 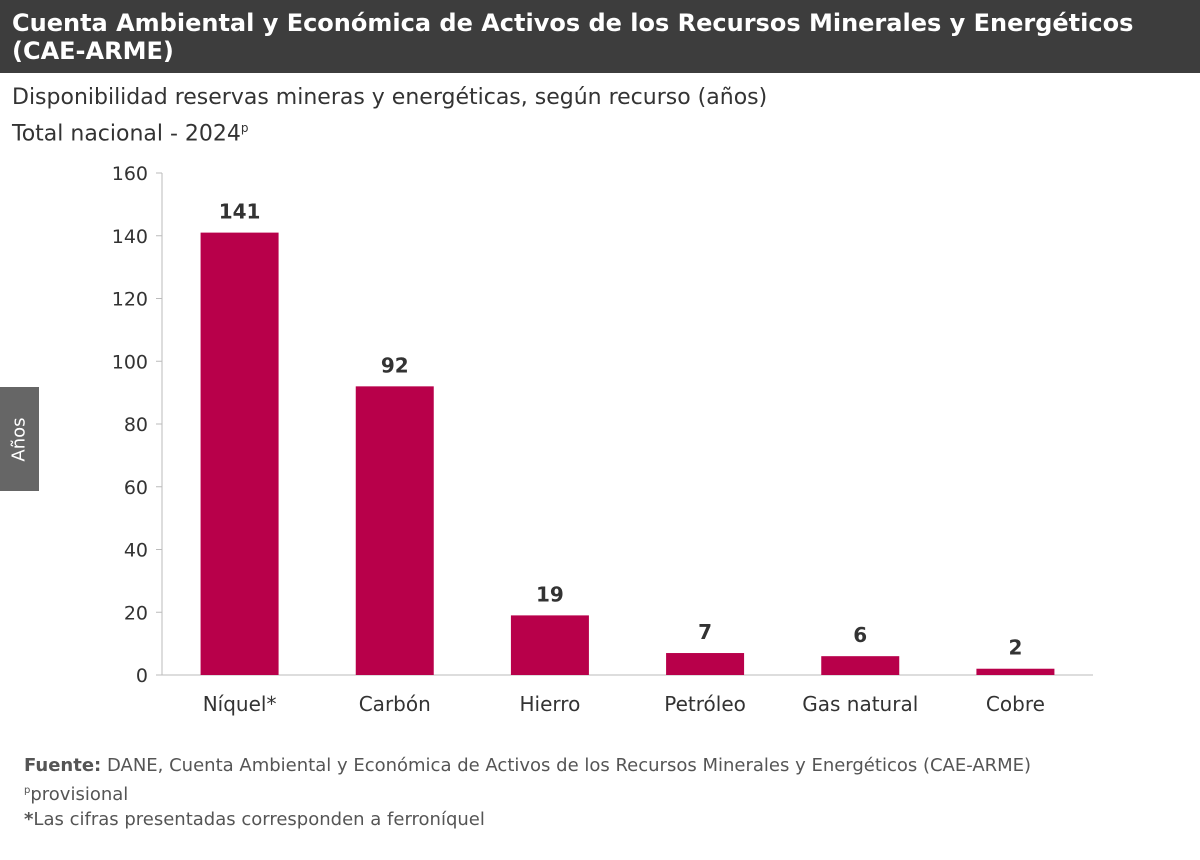 What do you see at coordinates (19, 439) in the screenshot?
I see `y-axis-label-box: Años` at bounding box center [19, 439].